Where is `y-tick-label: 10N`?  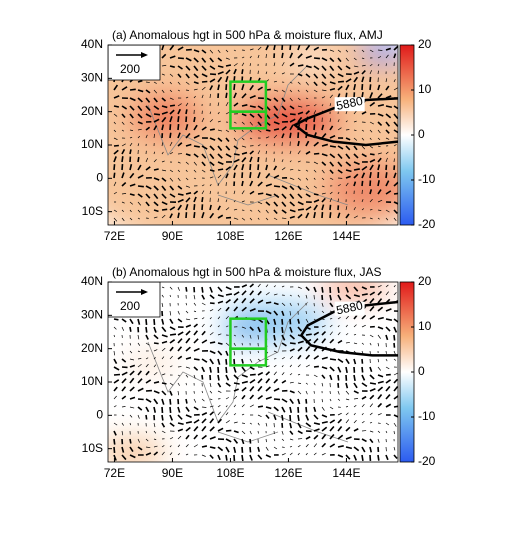
y-tick-label: 10N is located at coordinates (92, 381).